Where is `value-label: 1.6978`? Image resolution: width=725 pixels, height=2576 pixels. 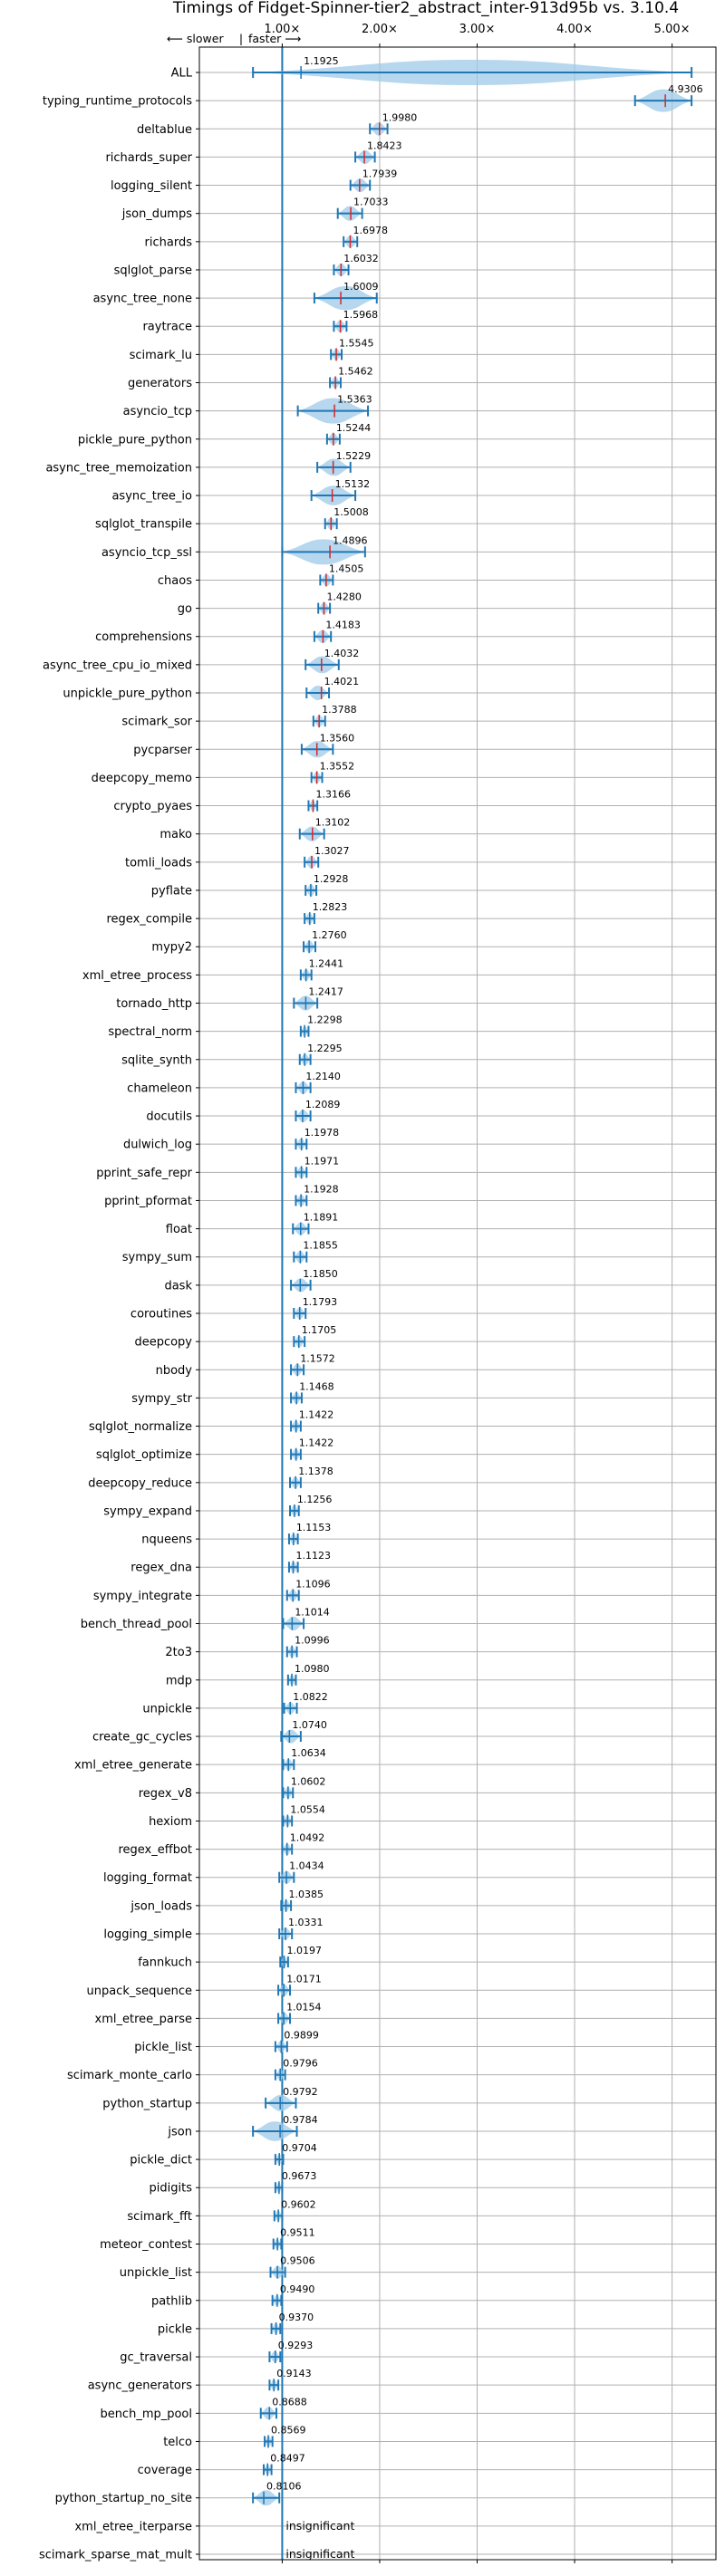
value-label: 1.6978 is located at coordinates (370, 230).